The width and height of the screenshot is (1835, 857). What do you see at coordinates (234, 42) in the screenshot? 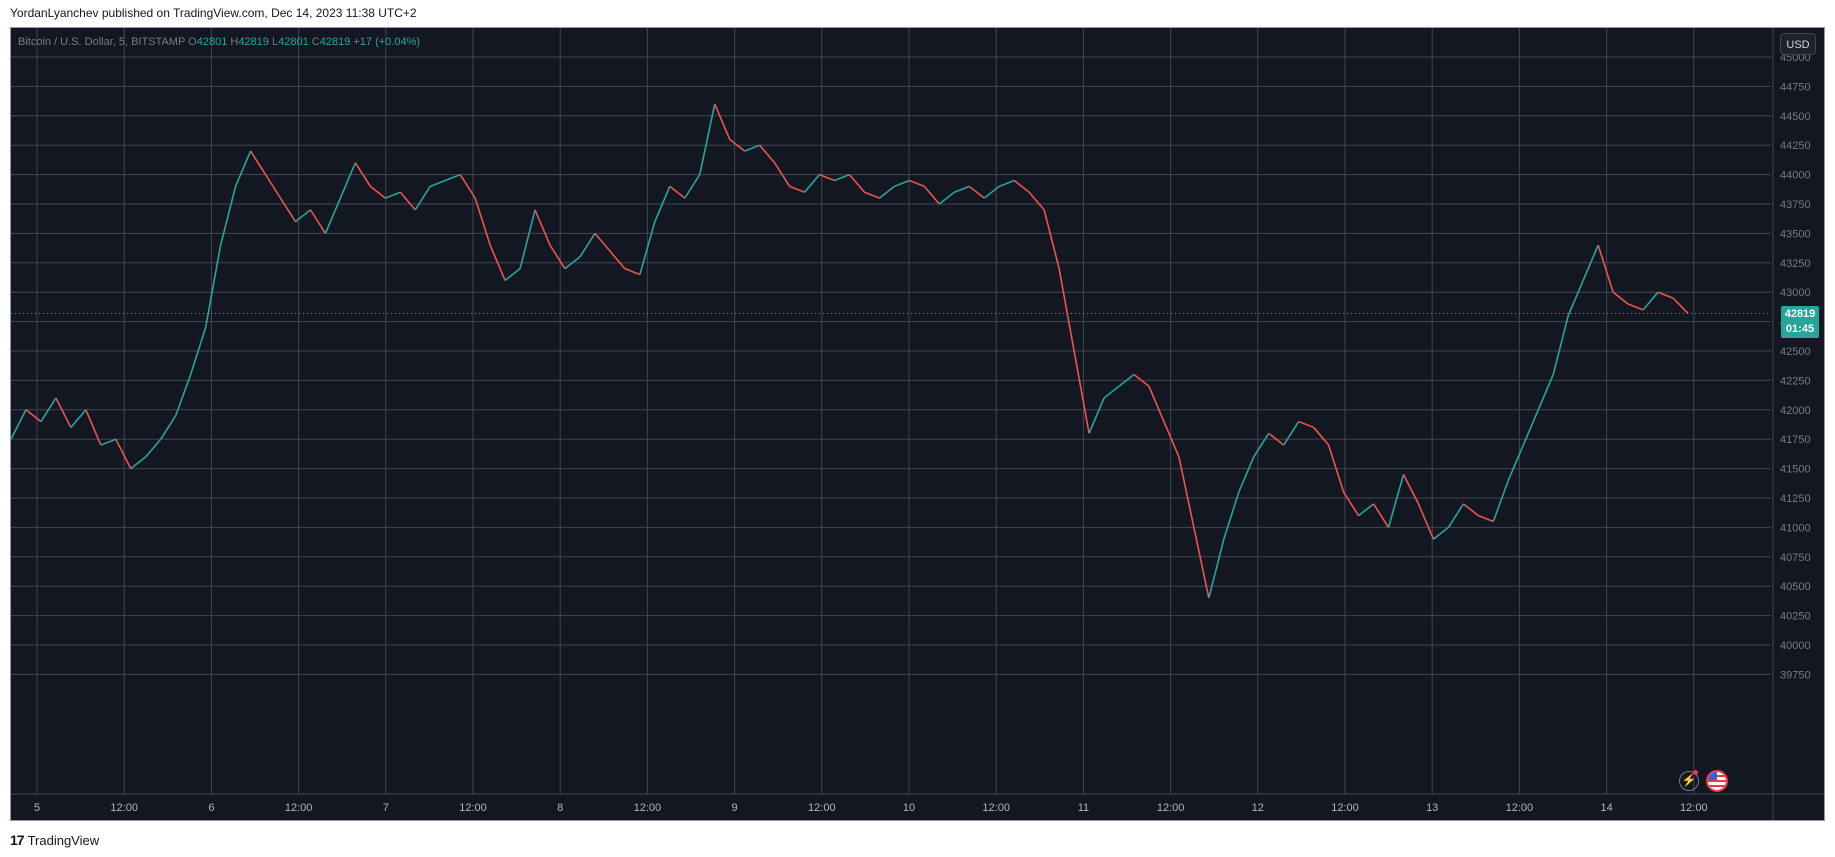
I see `high-label: H` at bounding box center [234, 42].